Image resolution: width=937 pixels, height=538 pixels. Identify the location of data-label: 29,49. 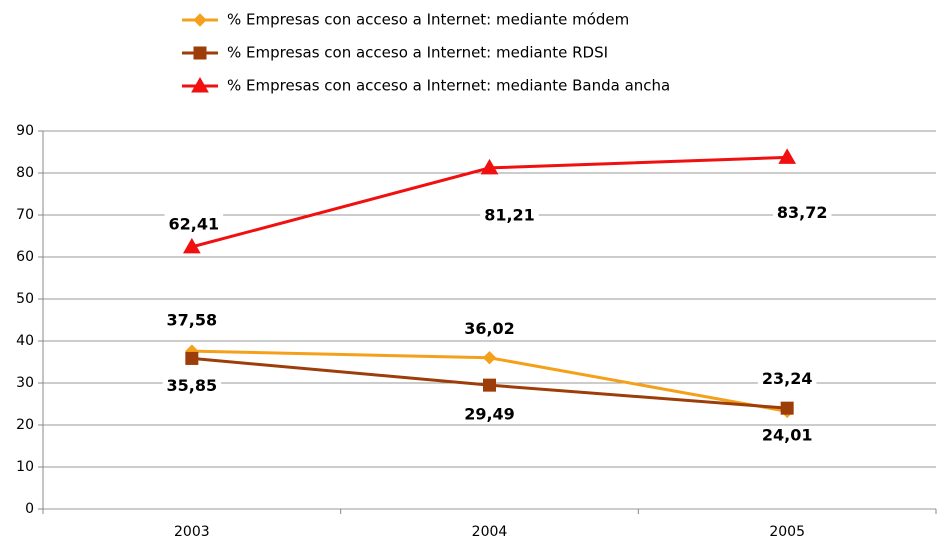
(489, 414).